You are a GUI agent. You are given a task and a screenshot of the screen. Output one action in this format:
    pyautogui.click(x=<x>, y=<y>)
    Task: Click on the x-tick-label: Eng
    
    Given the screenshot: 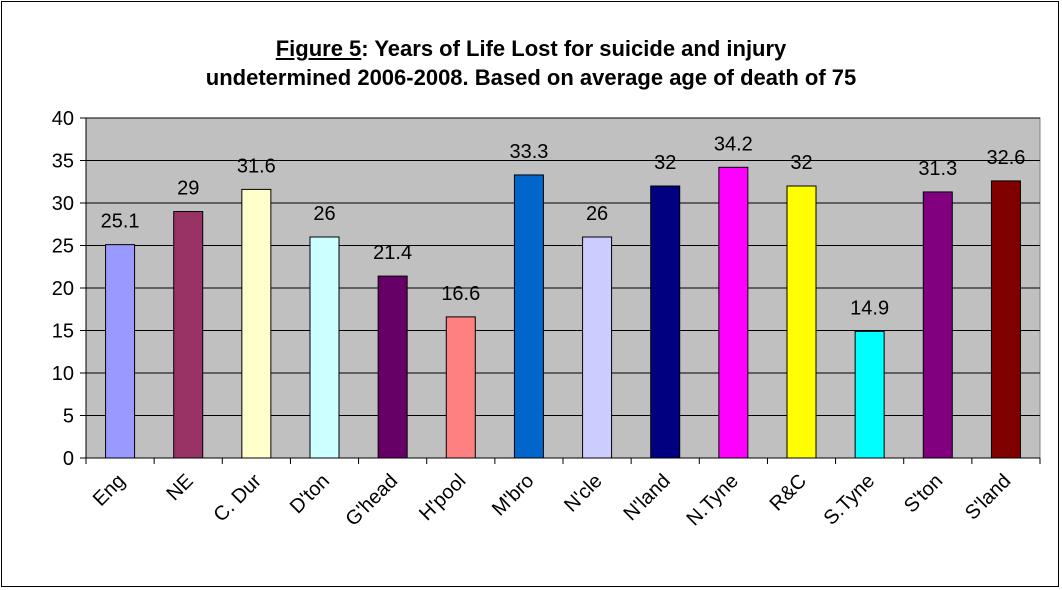 What is the action you would take?
    pyautogui.click(x=109, y=490)
    